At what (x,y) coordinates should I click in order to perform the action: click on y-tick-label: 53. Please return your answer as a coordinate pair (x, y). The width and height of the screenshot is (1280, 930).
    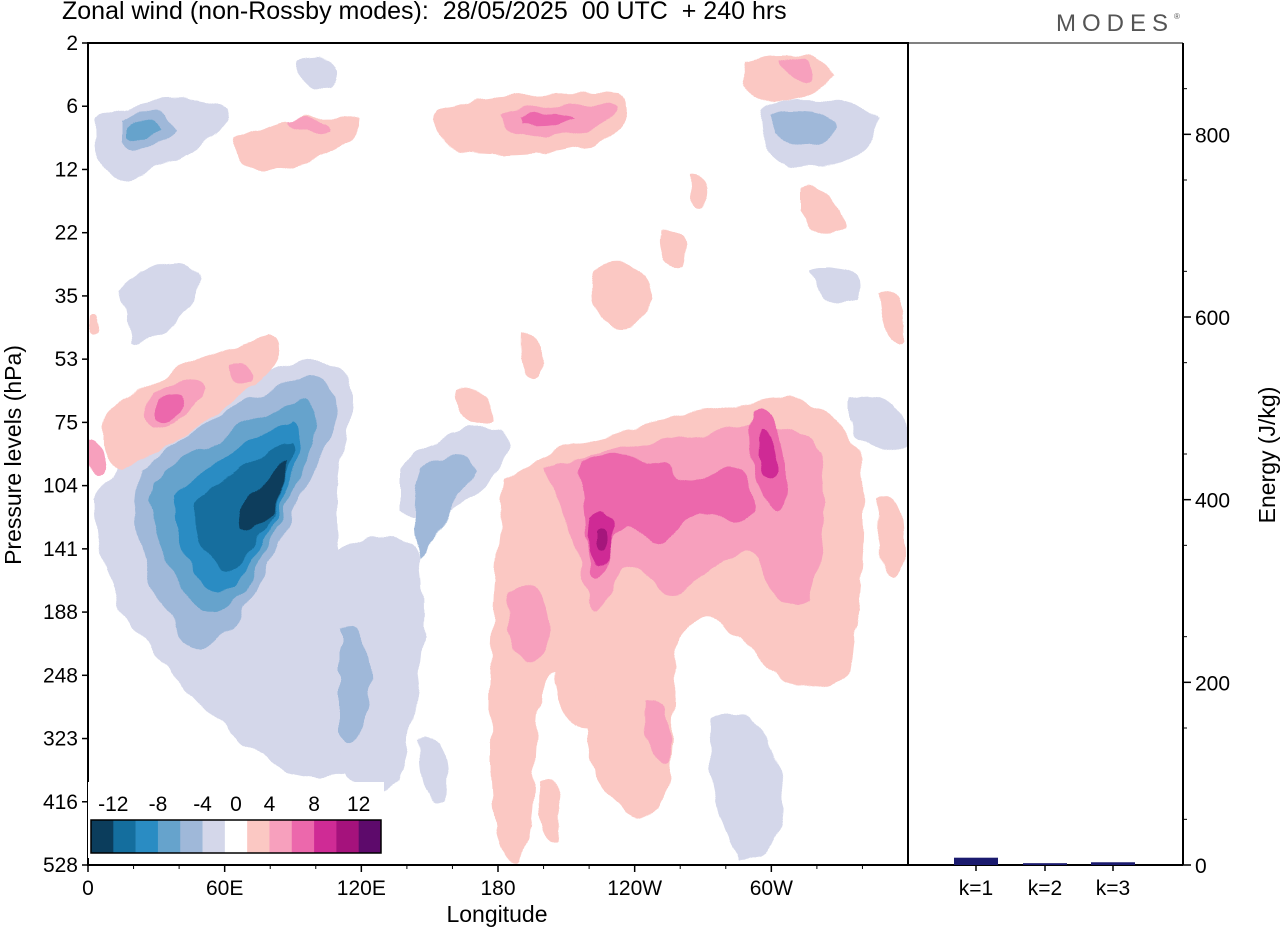
    Looking at the image, I should click on (66, 359).